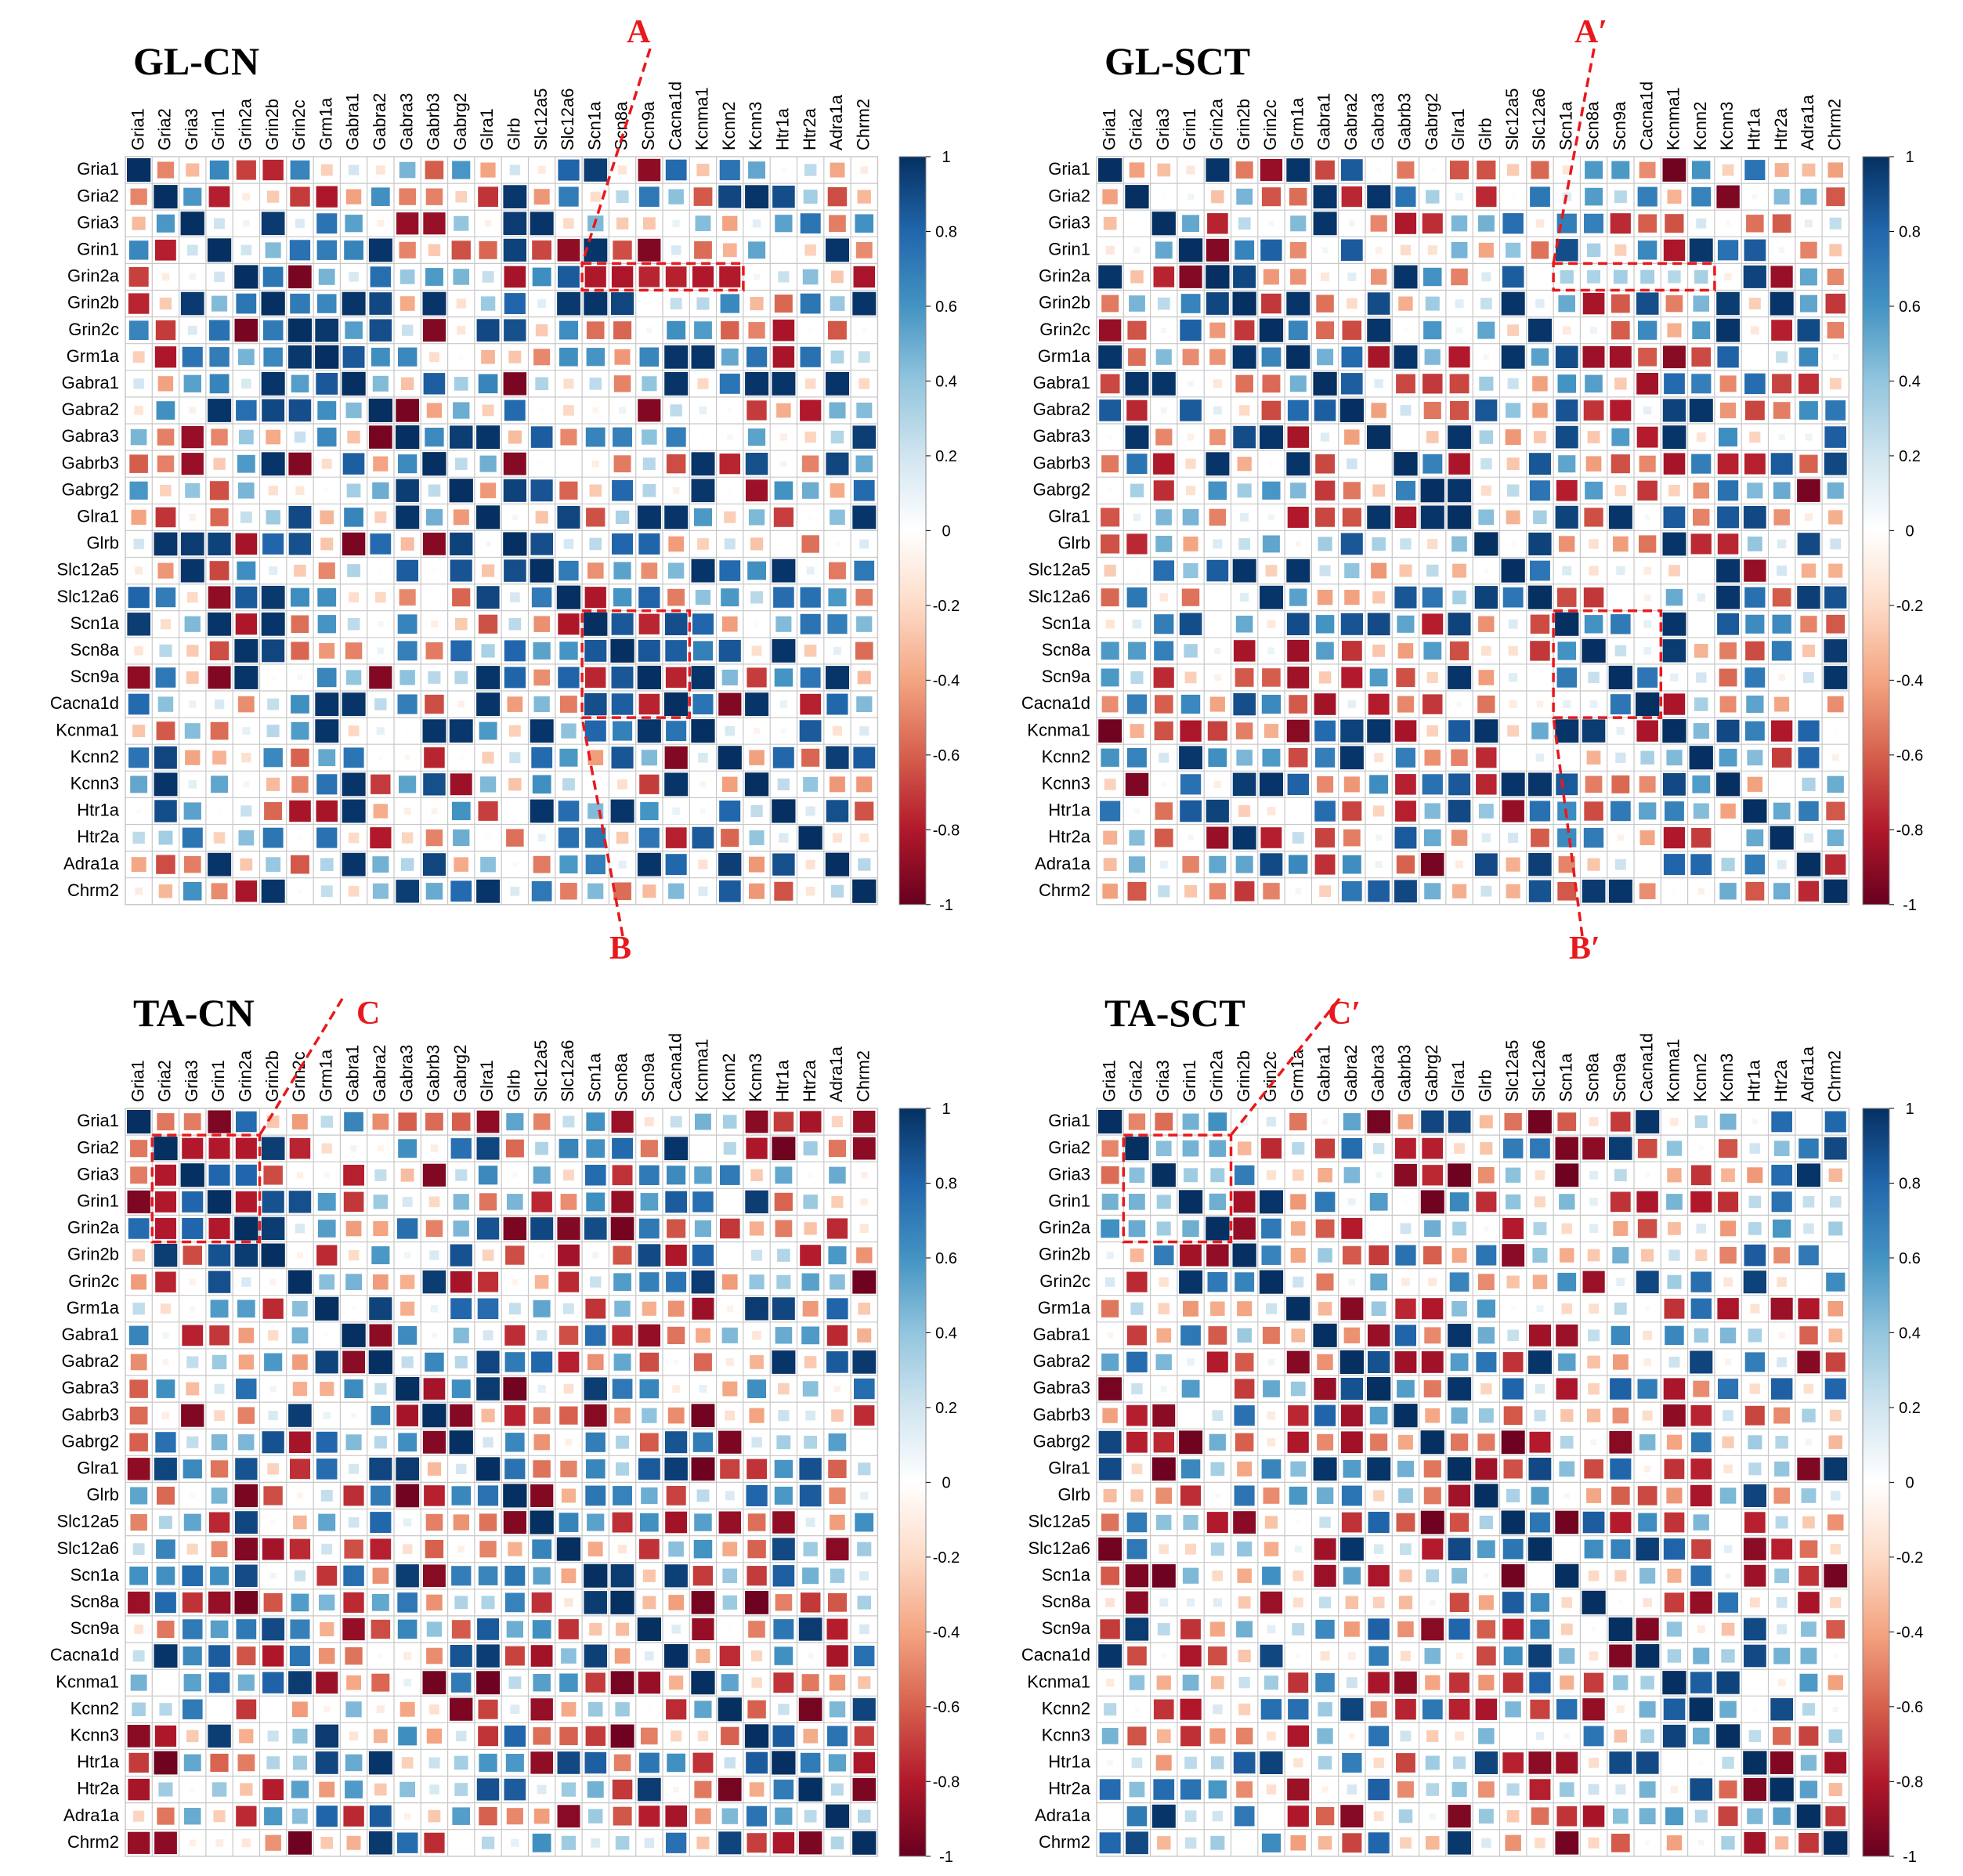  What do you see at coordinates (1137, 1656) in the screenshot?
I see `cell-Cacna1d-Gria2` at bounding box center [1137, 1656].